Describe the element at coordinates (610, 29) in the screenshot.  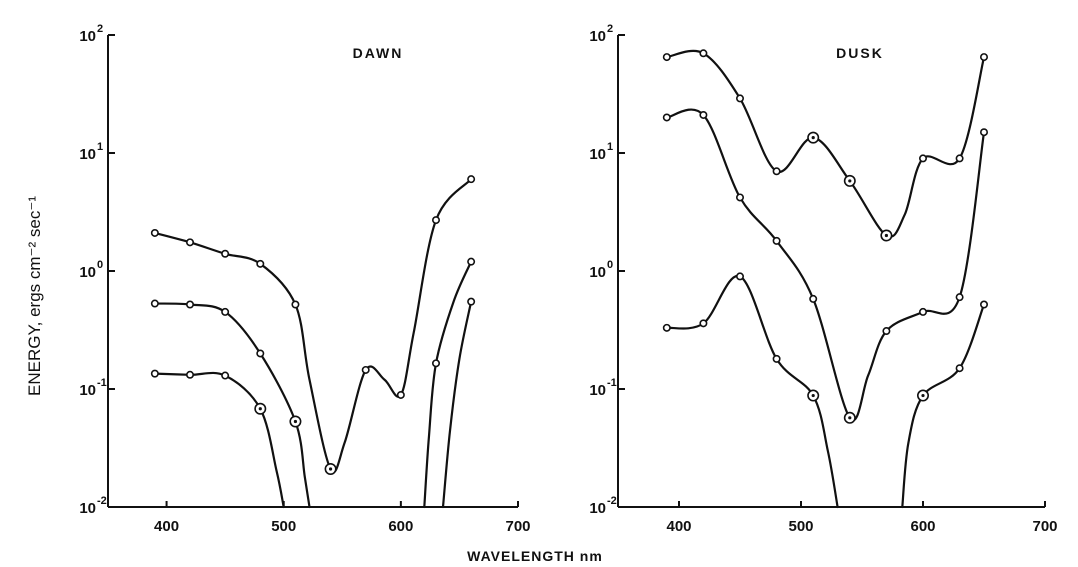
I see `dusk-y-tick-exponent: 2` at that location.